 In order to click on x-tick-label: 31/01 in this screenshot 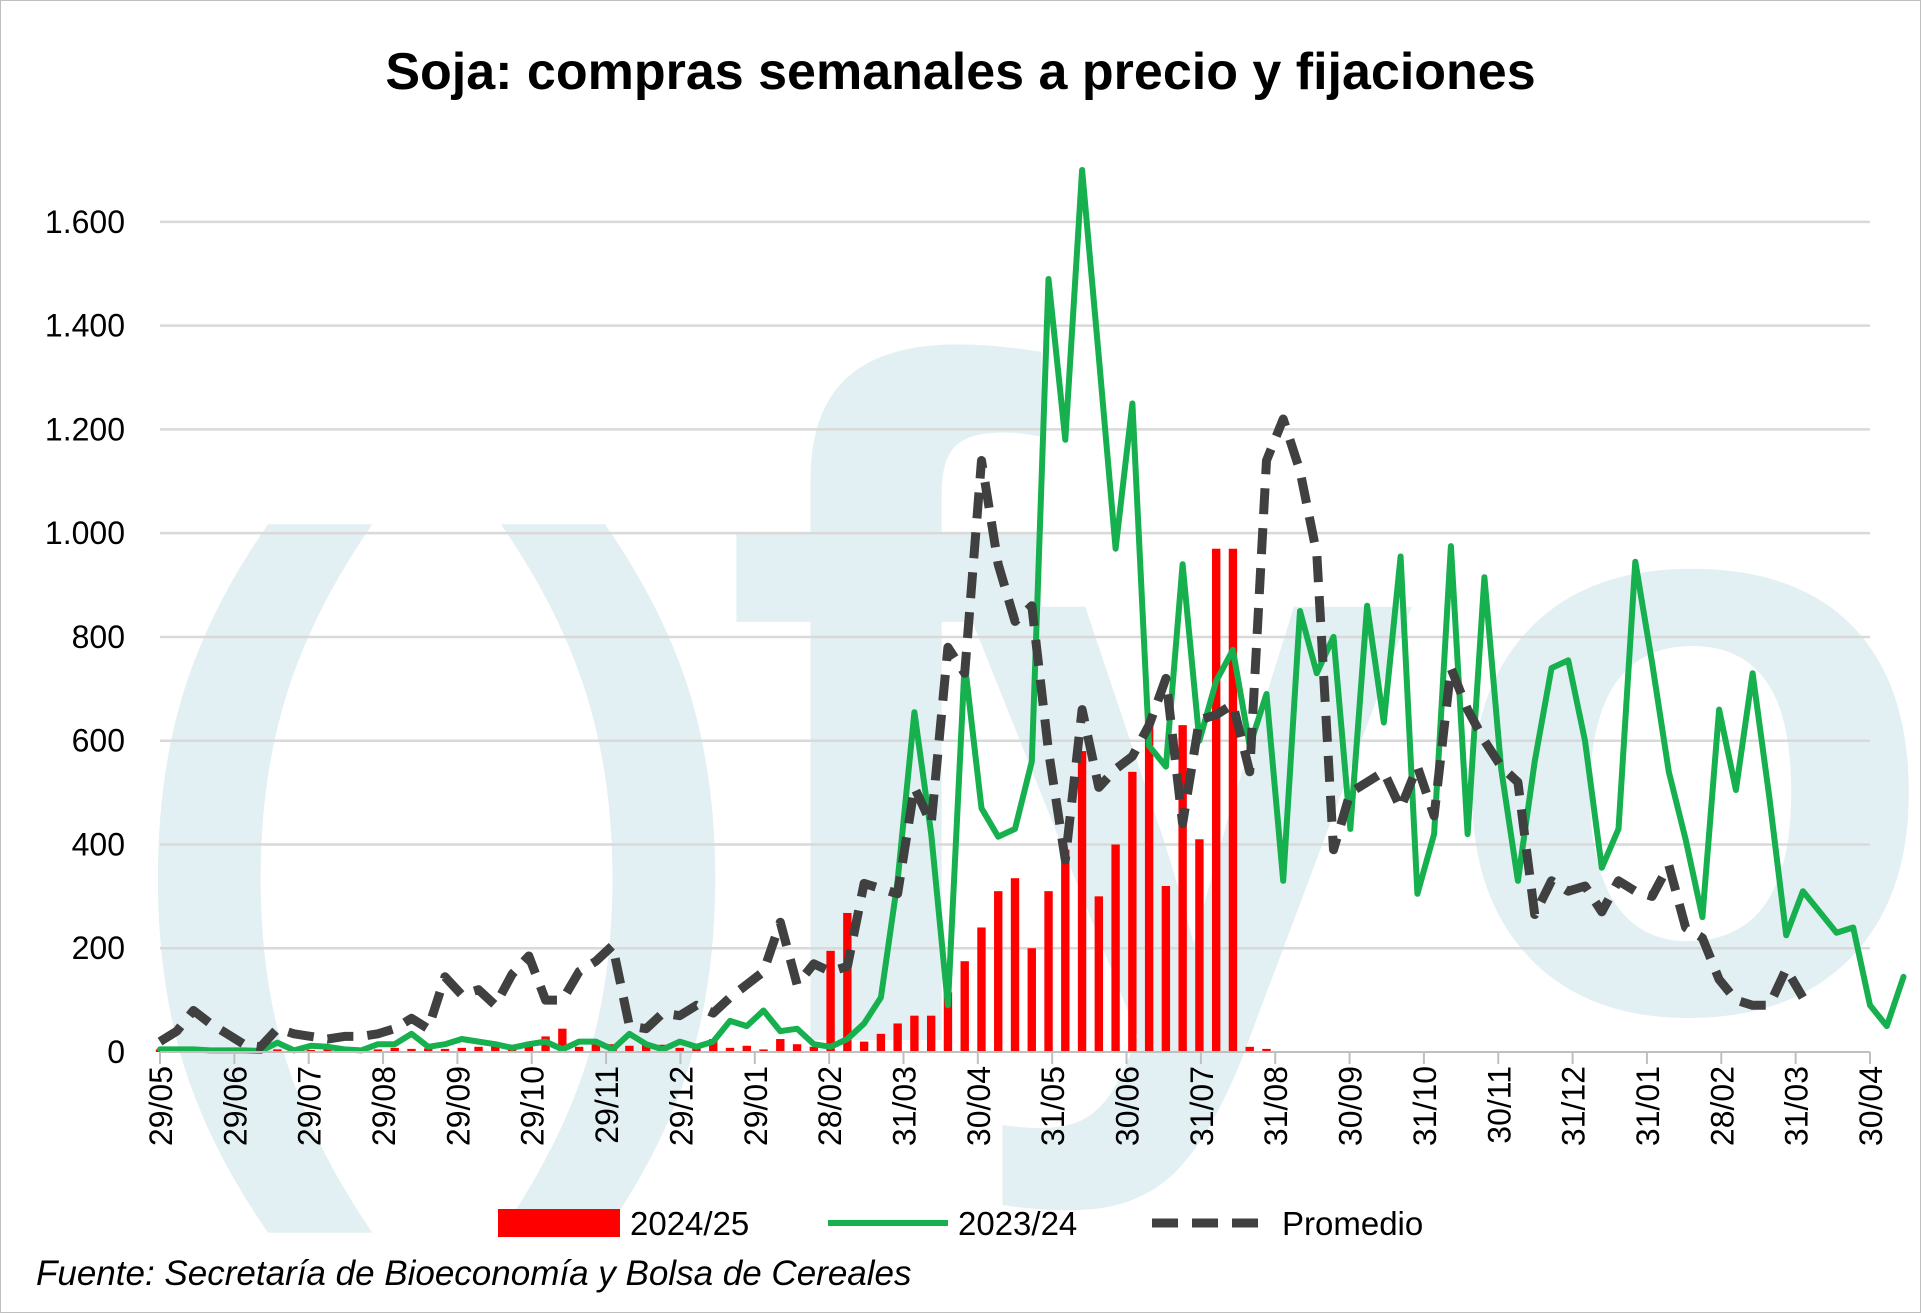, I will do `click(1648, 1106)`.